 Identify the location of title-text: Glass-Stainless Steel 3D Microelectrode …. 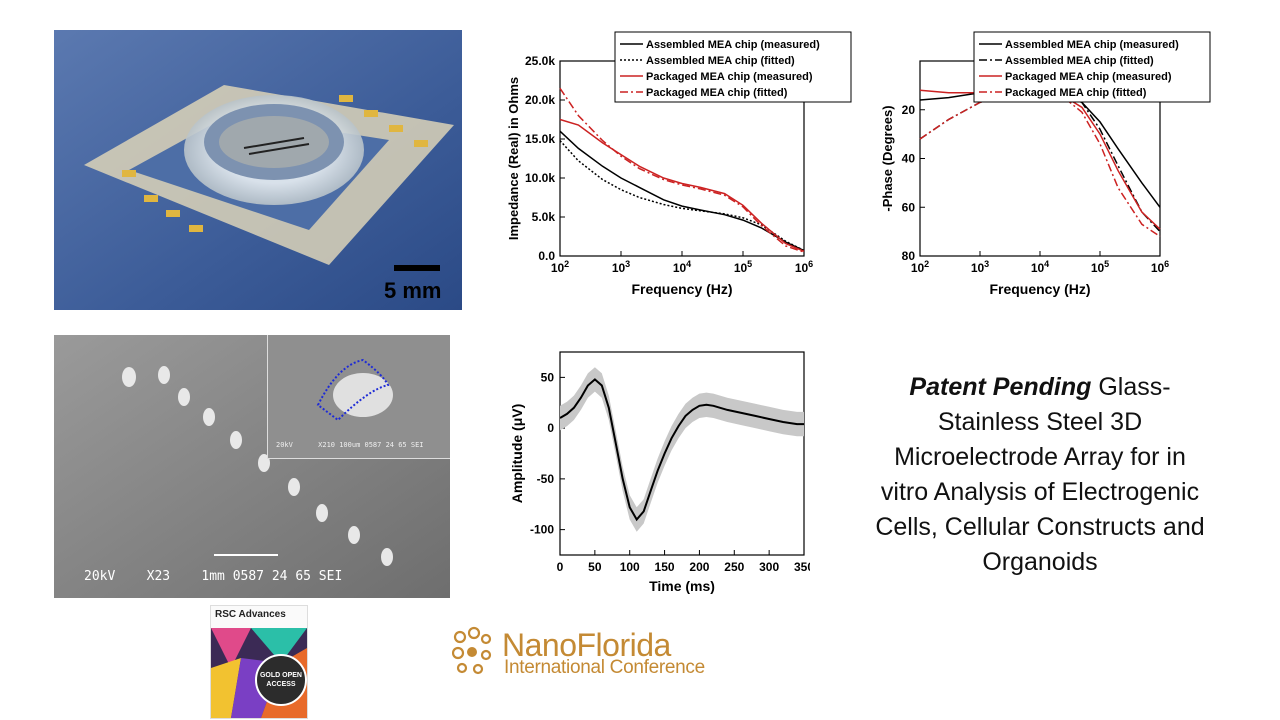
(1040, 474).